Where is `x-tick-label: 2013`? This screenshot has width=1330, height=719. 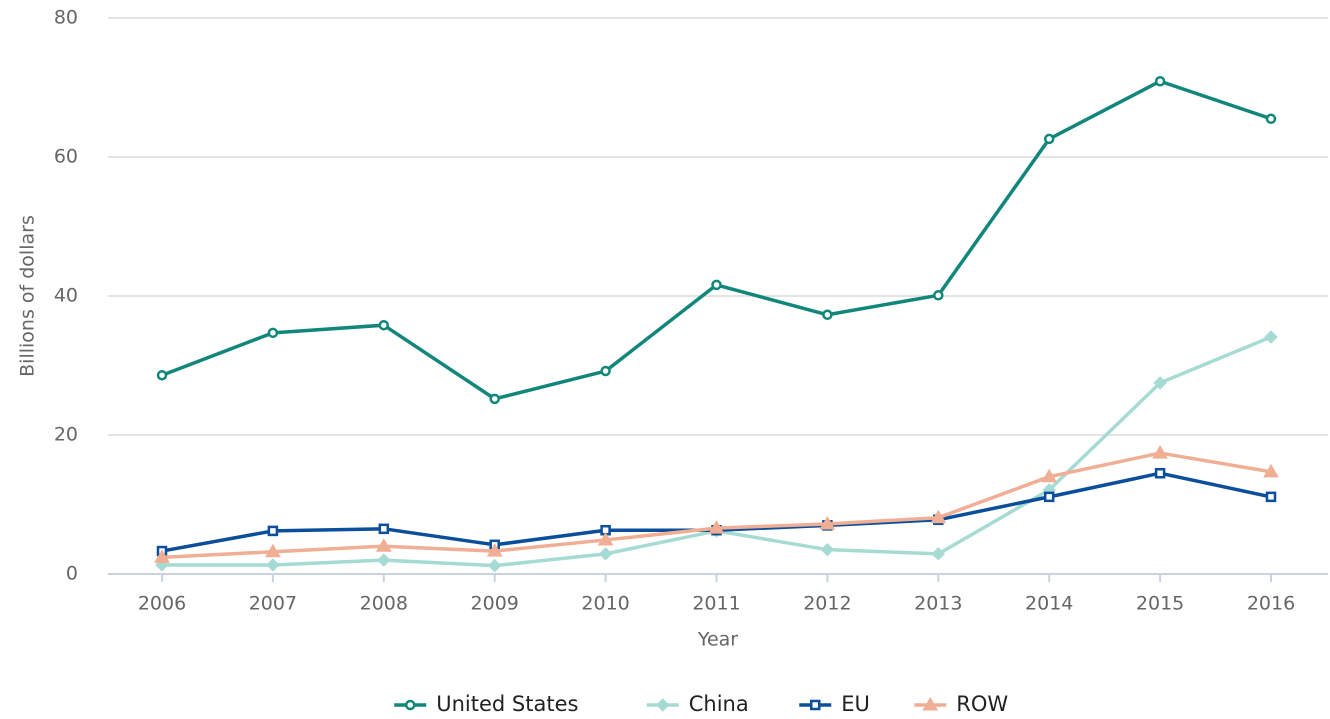
x-tick-label: 2013 is located at coordinates (938, 604).